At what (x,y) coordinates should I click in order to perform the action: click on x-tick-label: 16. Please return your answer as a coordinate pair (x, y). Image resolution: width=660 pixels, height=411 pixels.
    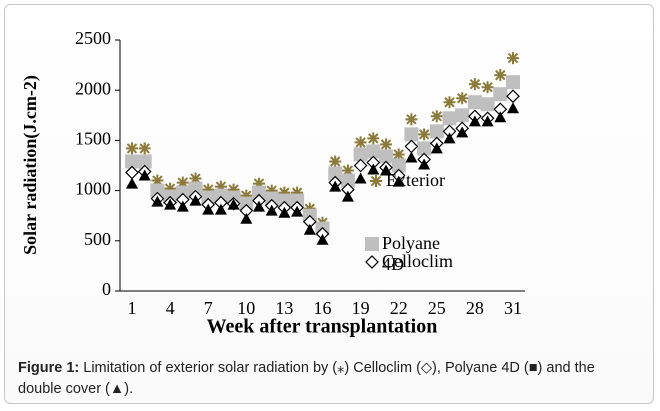
    Looking at the image, I should click on (323, 308).